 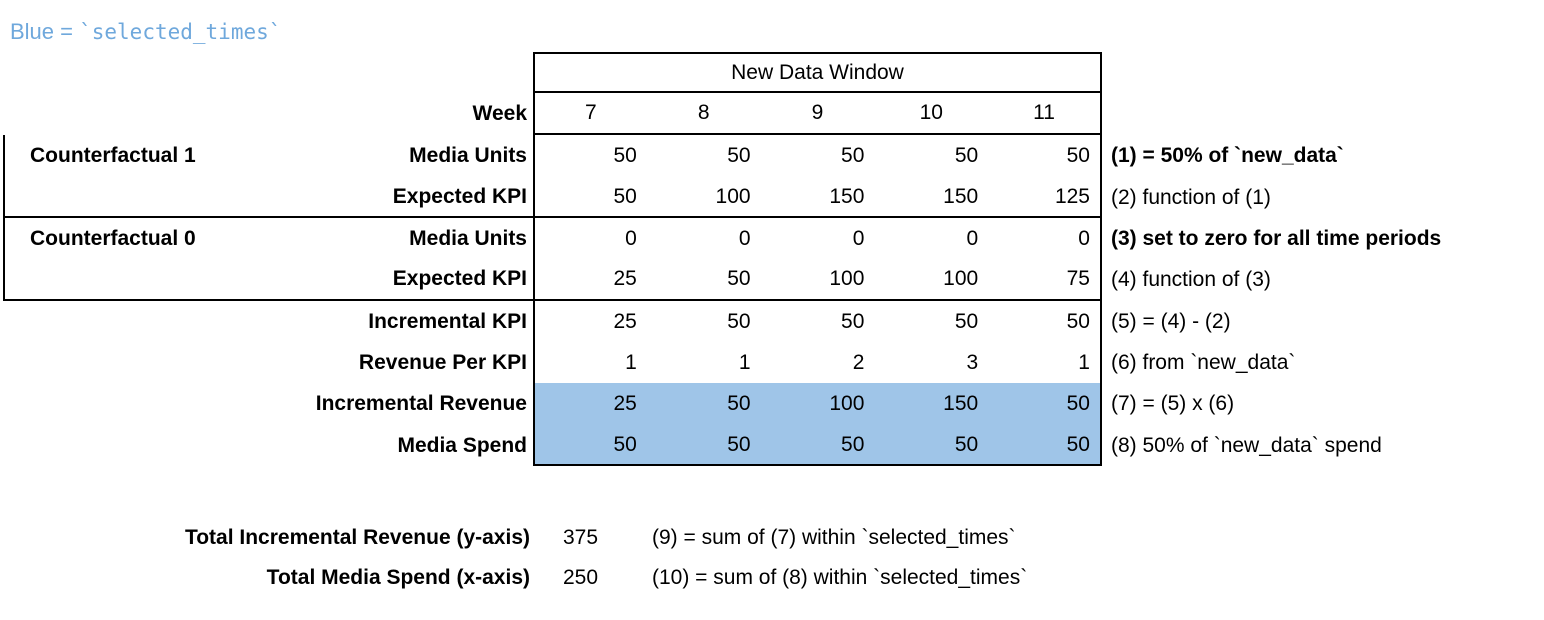 What do you see at coordinates (447, 321) in the screenshot?
I see `row-label-cell: Incremental KPI` at bounding box center [447, 321].